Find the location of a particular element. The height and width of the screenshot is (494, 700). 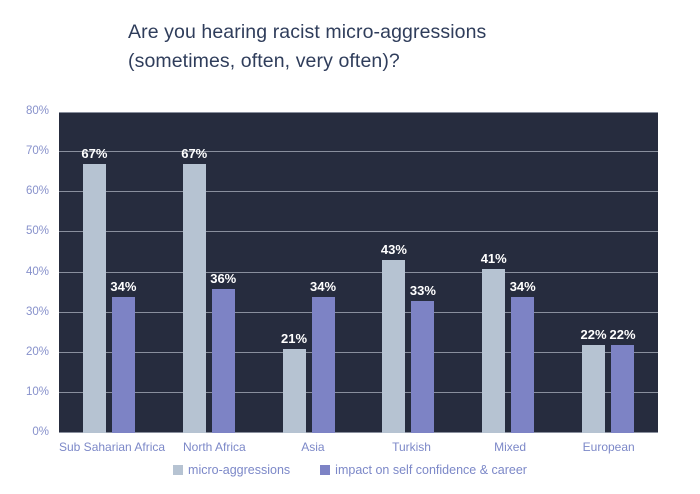

x-tick-label-1: North Africa is located at coordinates (214, 447).